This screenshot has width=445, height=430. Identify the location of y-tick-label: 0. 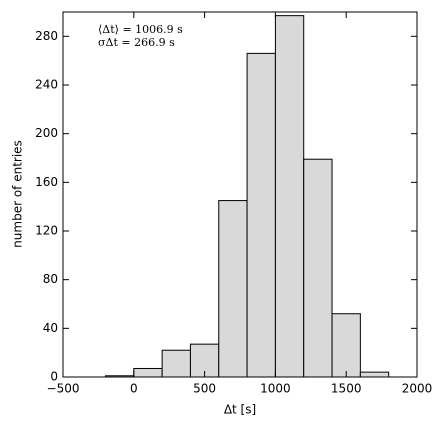
(54, 377).